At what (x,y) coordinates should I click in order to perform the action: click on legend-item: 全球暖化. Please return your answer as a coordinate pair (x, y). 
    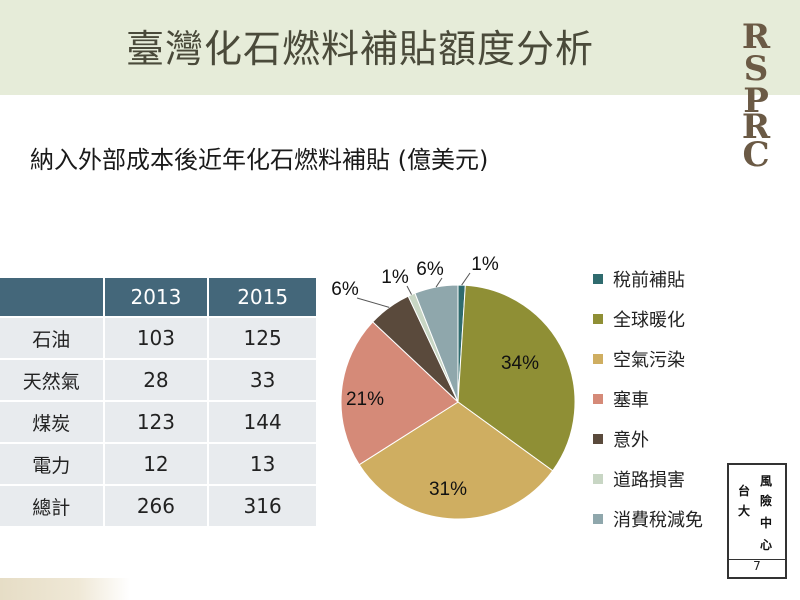
    Looking at the image, I should click on (639, 319).